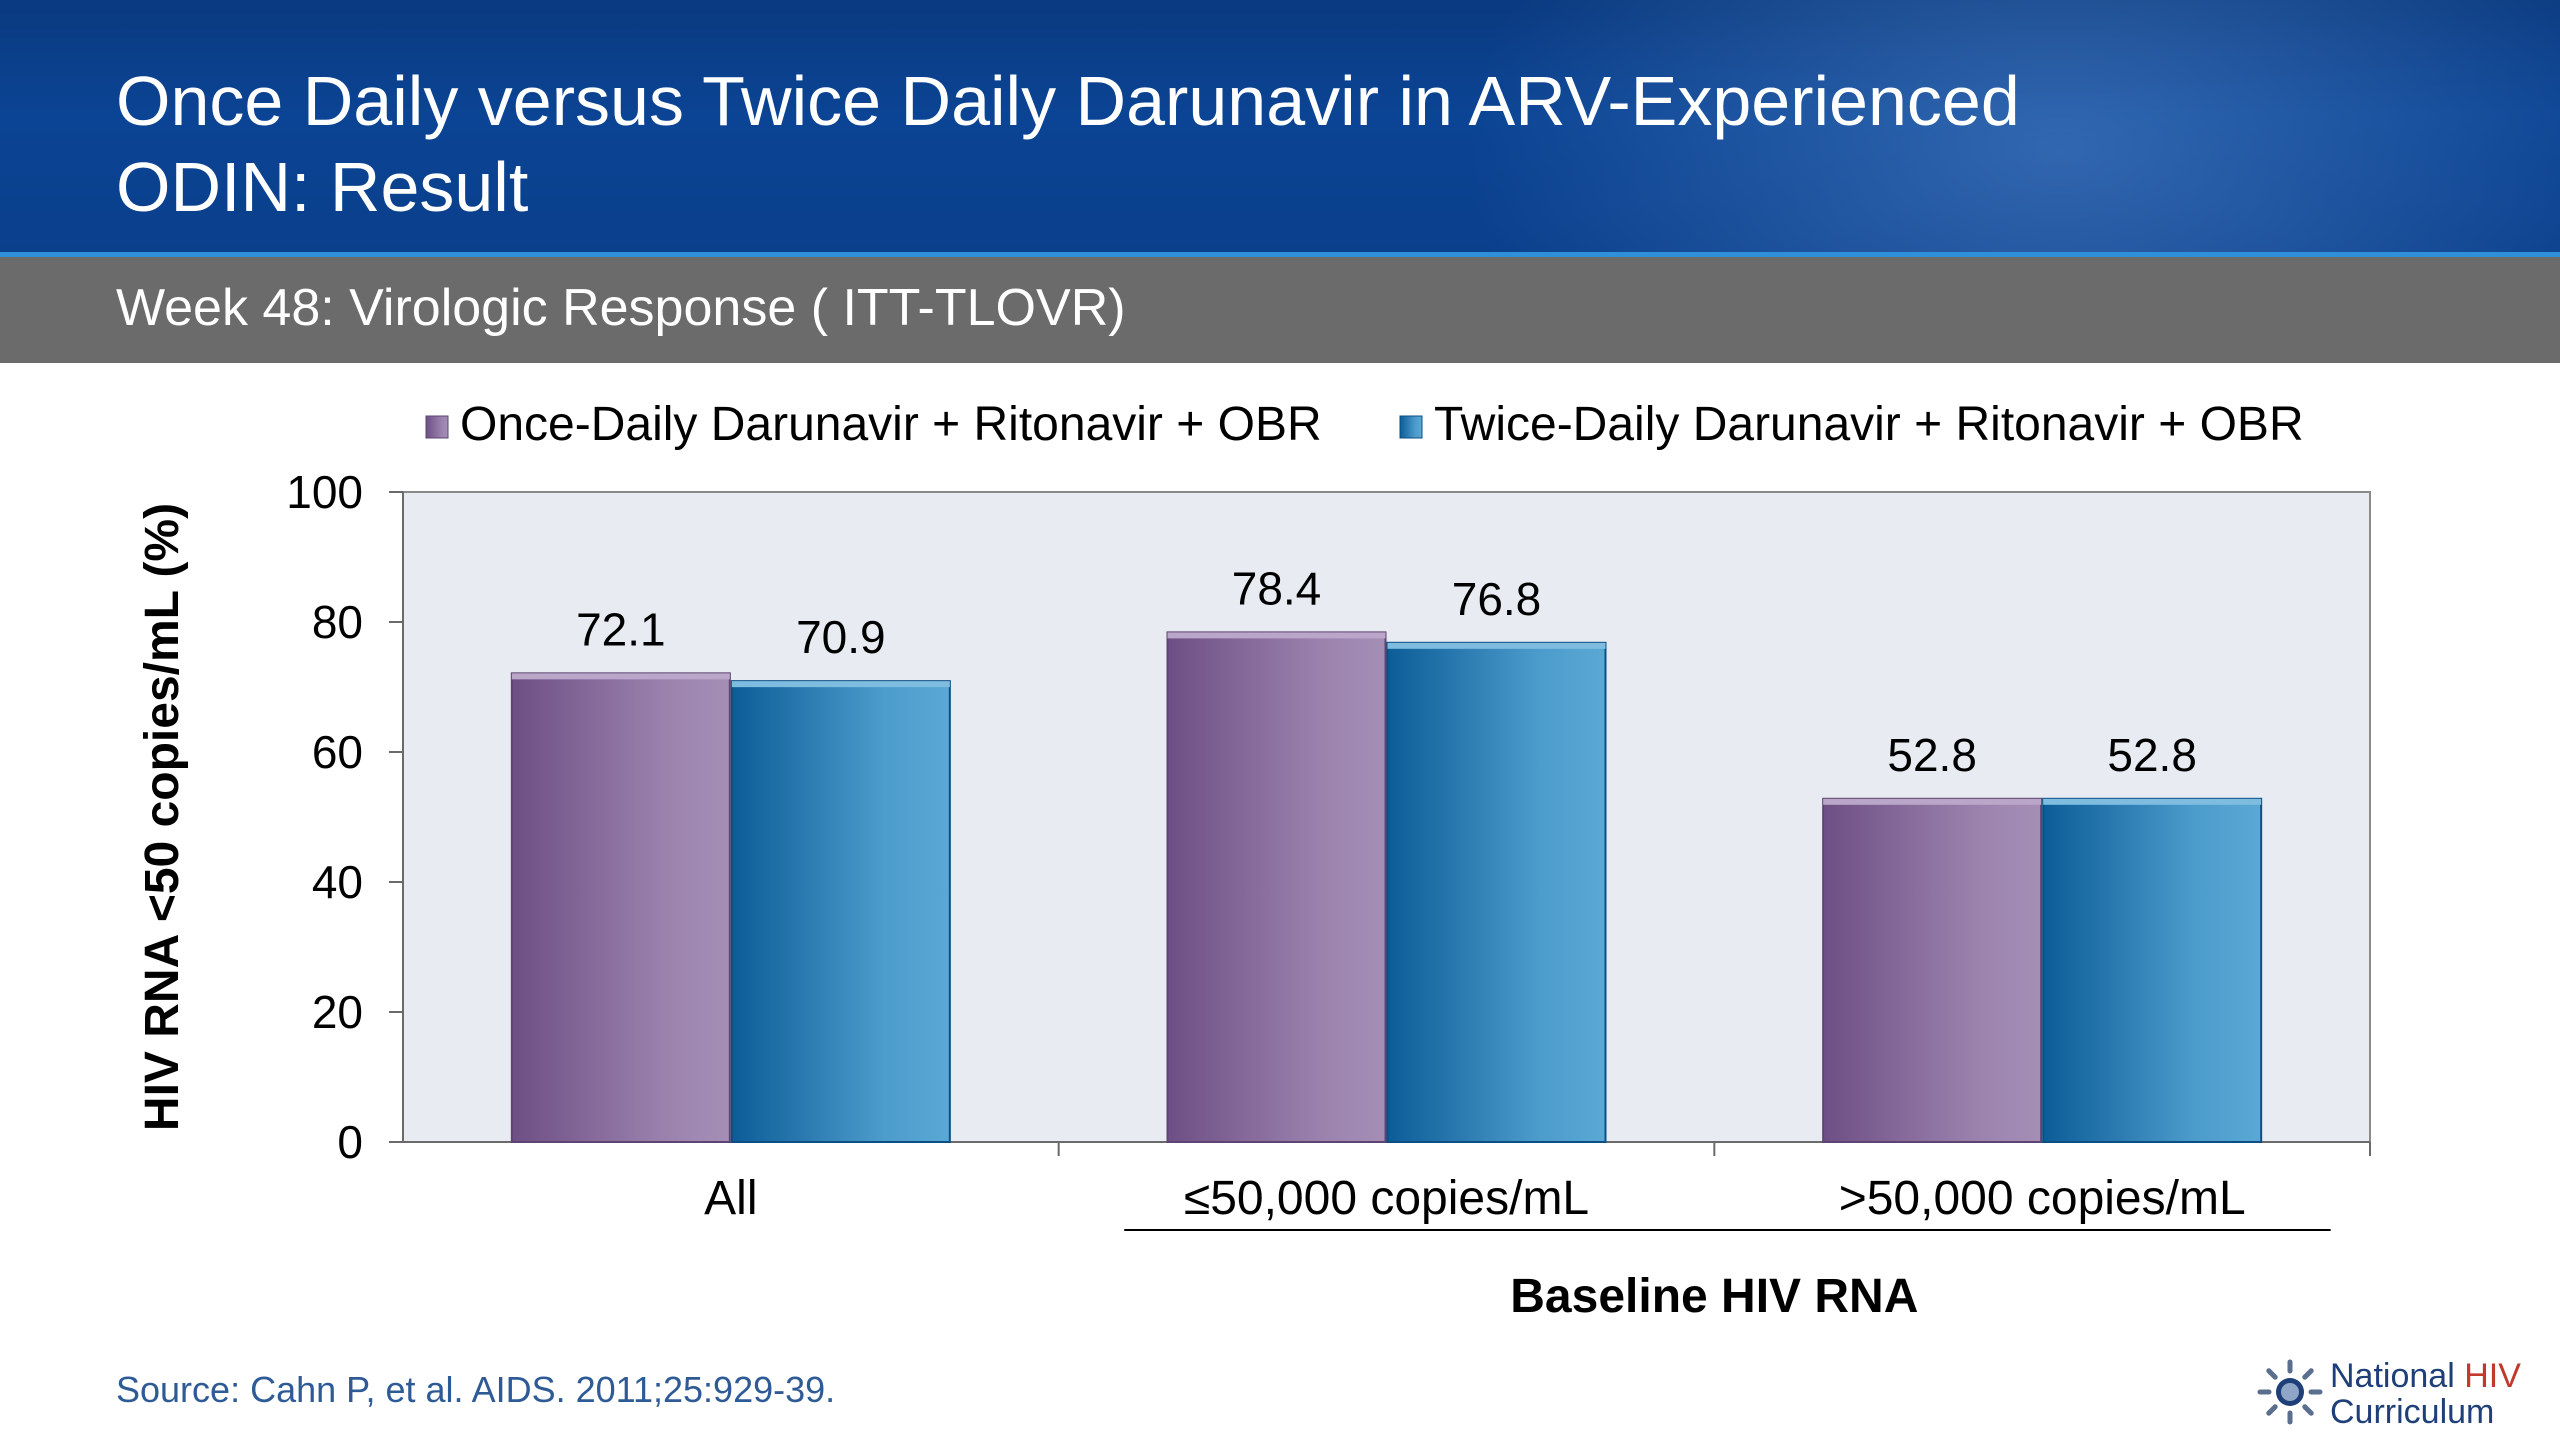 The height and width of the screenshot is (1440, 2560). I want to click on gear-sun-icon, so click(2290, 1392).